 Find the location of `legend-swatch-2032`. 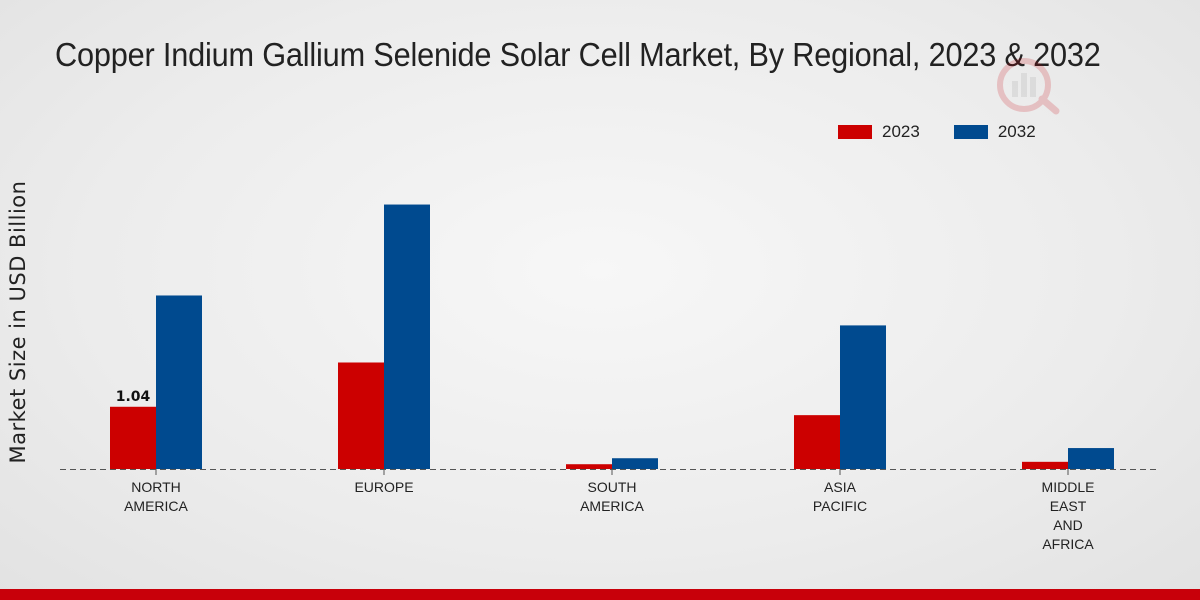

legend-swatch-2032 is located at coordinates (970, 132).